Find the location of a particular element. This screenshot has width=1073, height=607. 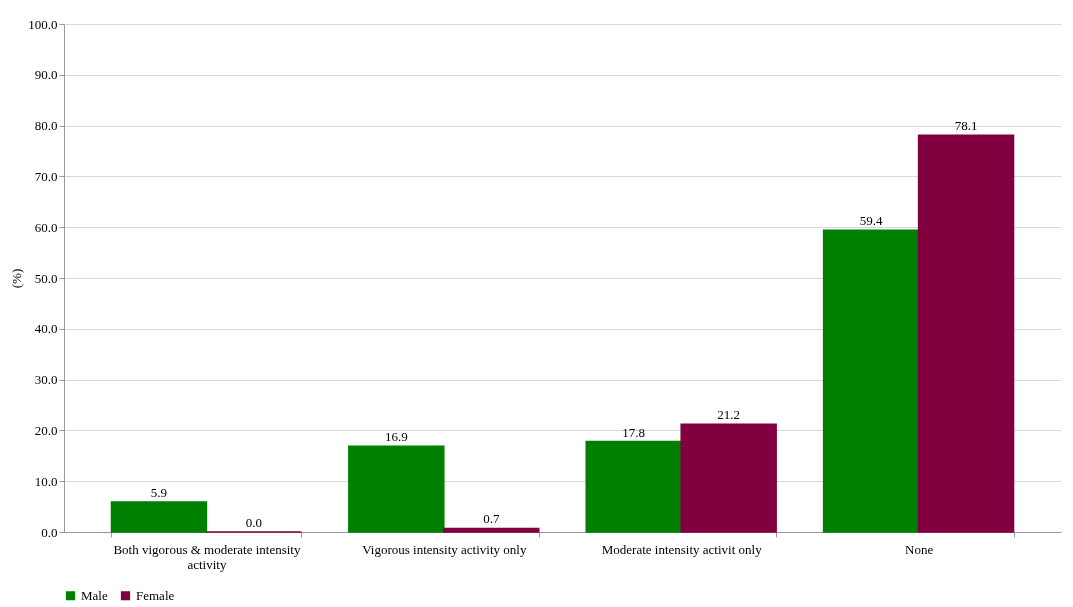

text: 60.0 is located at coordinates (46, 227).